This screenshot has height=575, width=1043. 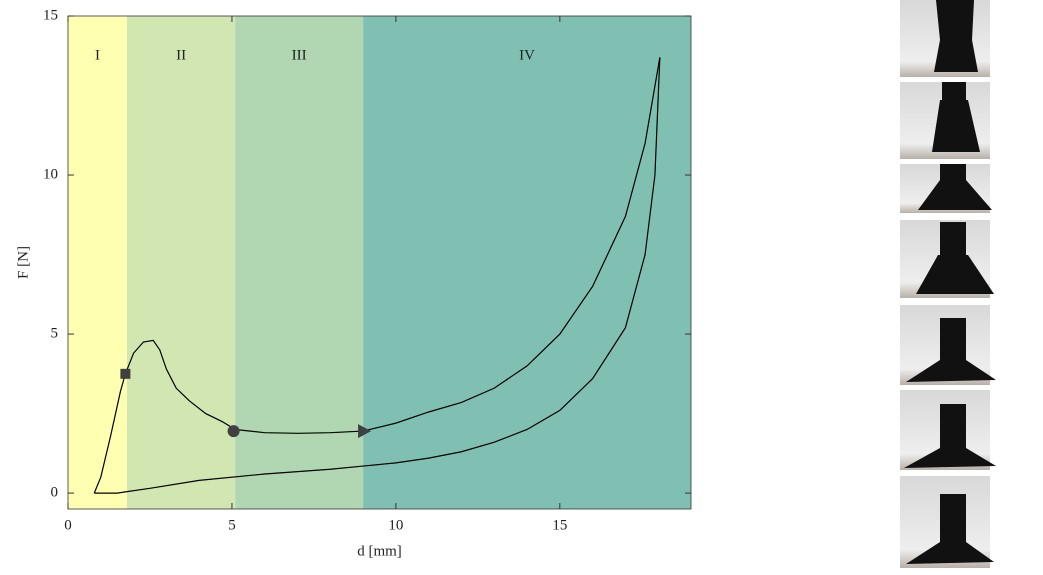 What do you see at coordinates (559, 525) in the screenshot?
I see `x-tick-label: 15` at bounding box center [559, 525].